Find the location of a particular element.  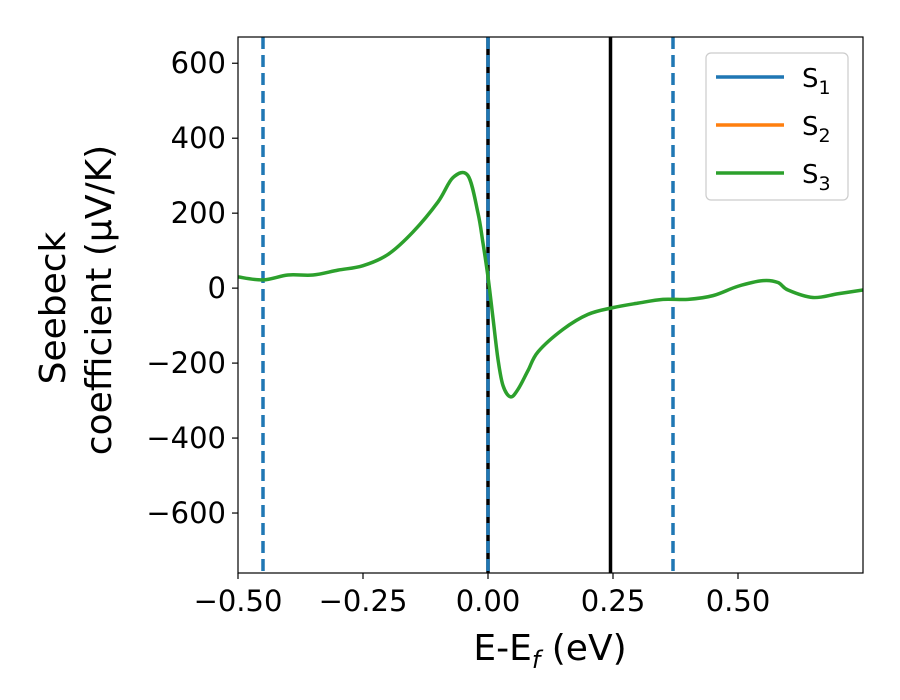

x-axis-ticks: −0.50 −0.25 0.00 0.25 0.50 is located at coordinates (482, 595).